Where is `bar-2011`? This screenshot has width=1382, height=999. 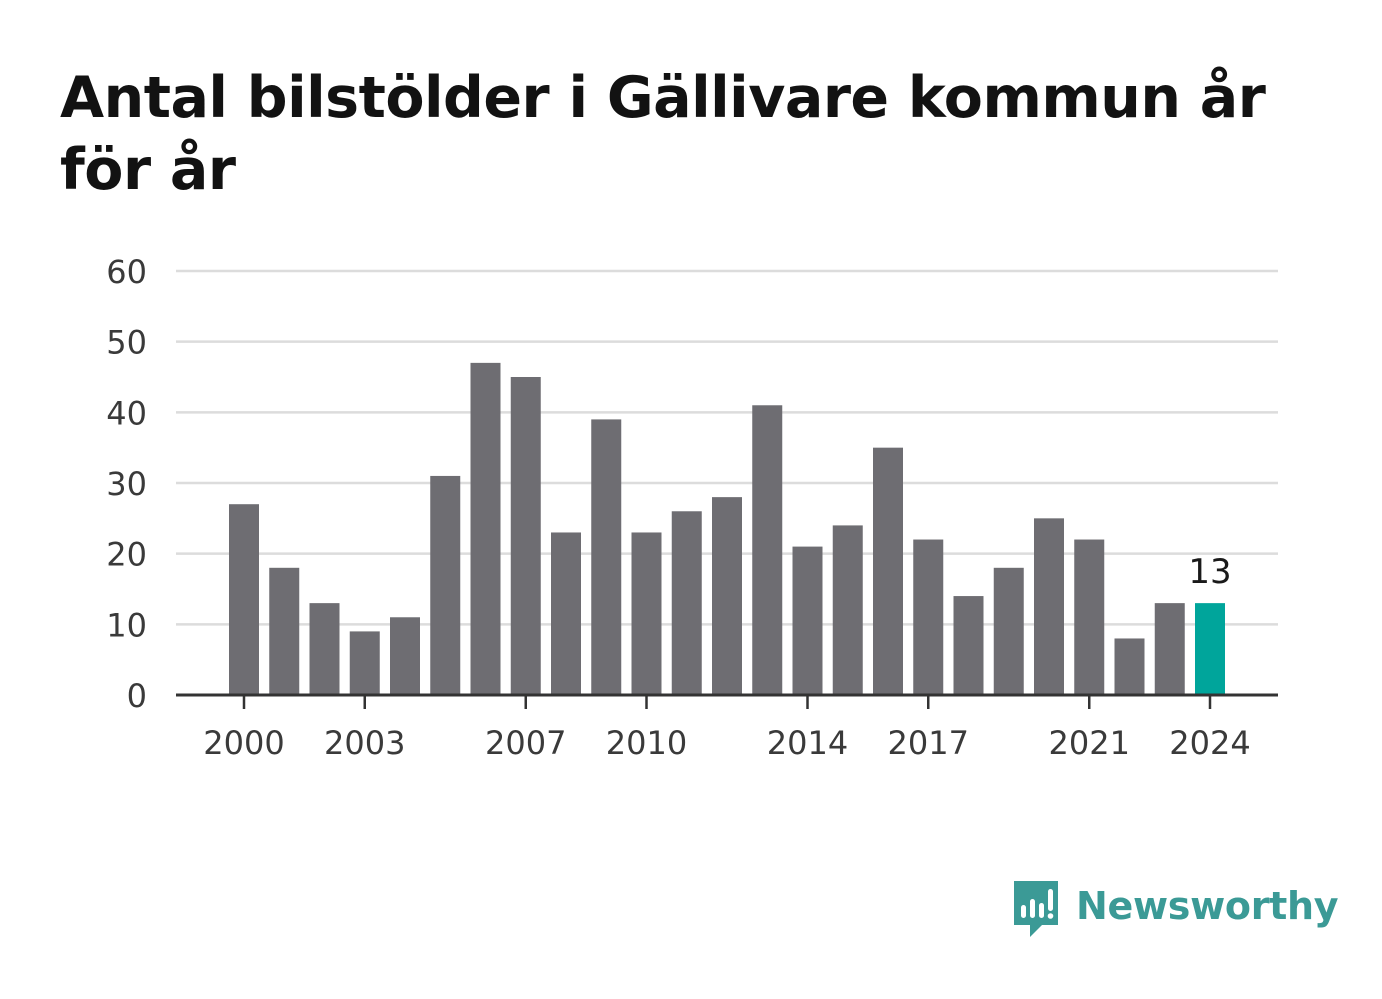 bar-2011 is located at coordinates (686, 603).